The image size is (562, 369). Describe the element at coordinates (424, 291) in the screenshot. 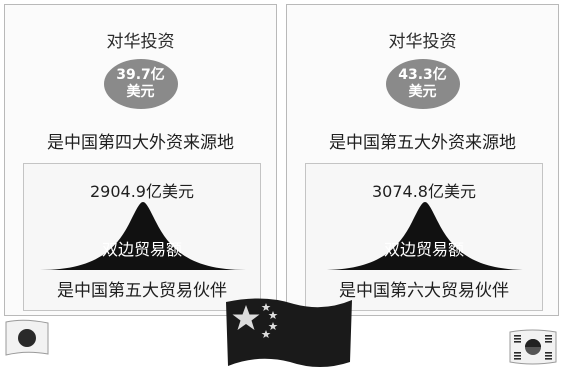

I see `trade-partner-rank-text: 是中国第六大贸易伙伴` at that location.